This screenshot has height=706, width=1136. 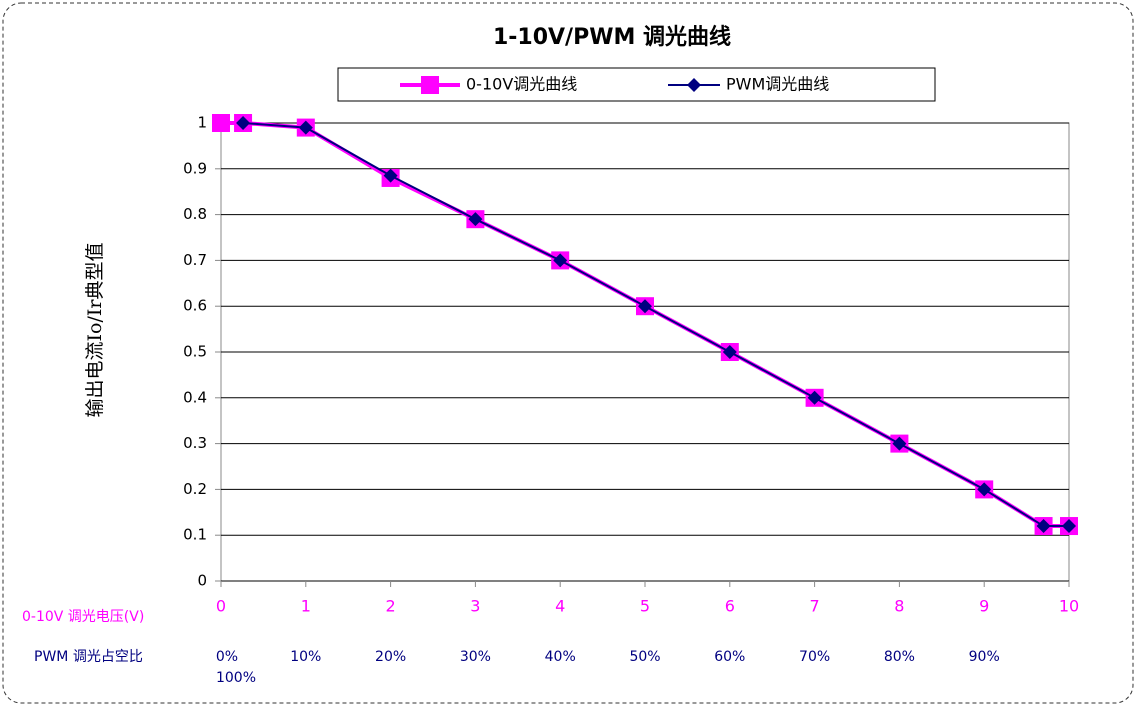 What do you see at coordinates (560, 606) in the screenshot?
I see `x-tick-label: 4` at bounding box center [560, 606].